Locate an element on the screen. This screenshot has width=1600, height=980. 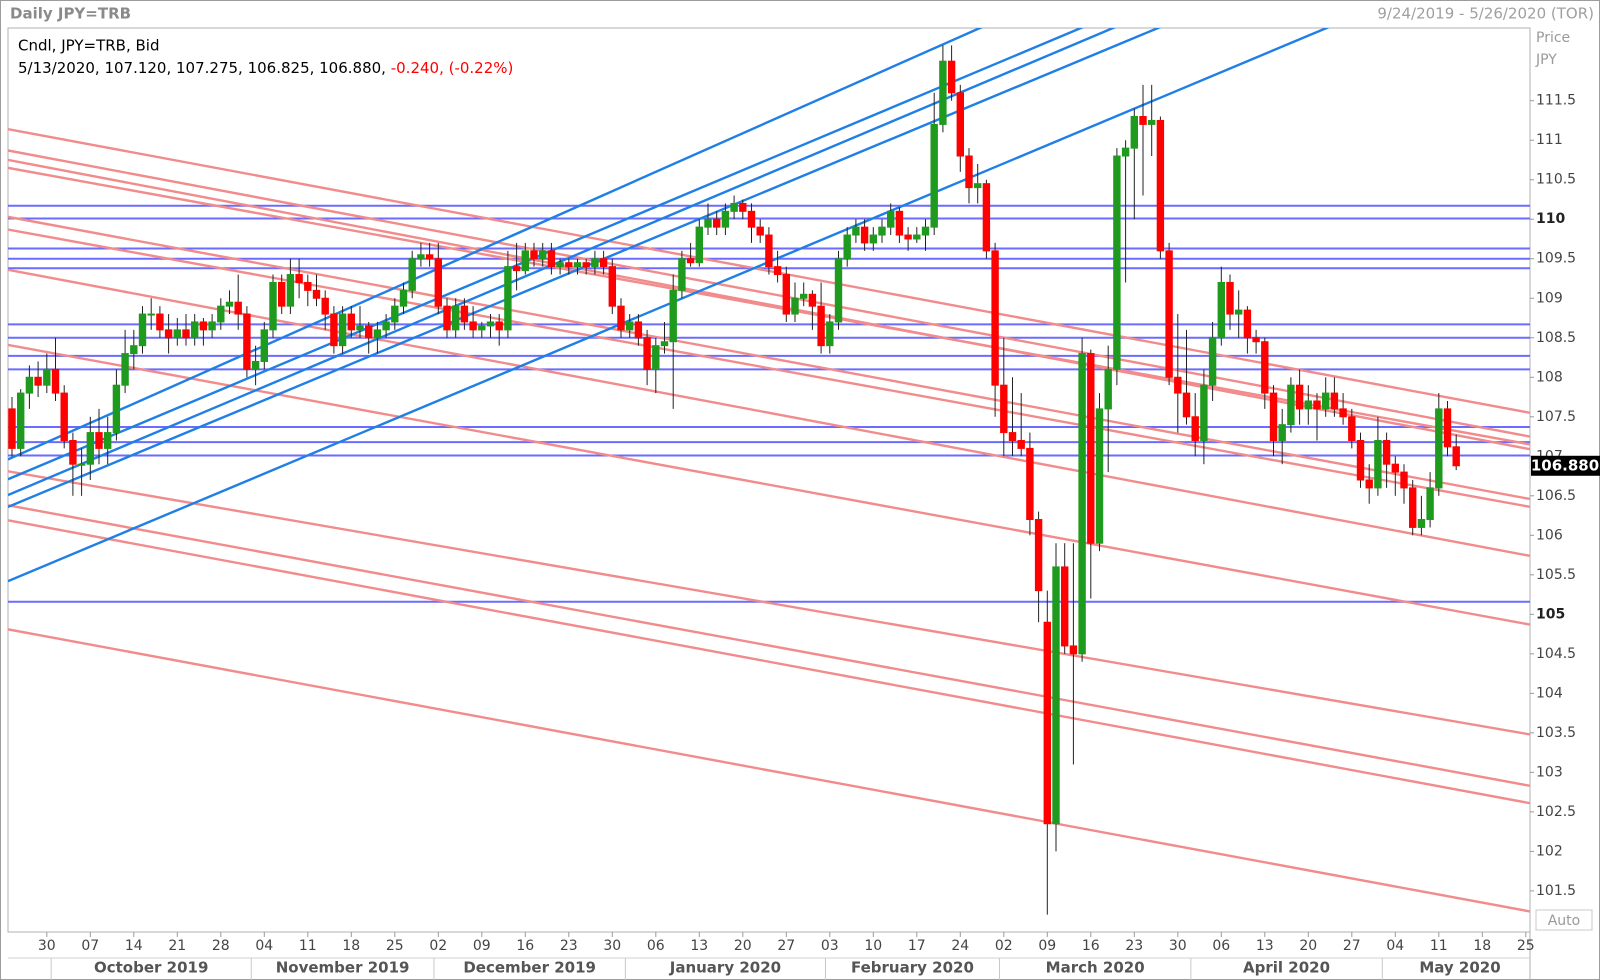
chart-title: Daily JPY=TRB is located at coordinates (70, 14).